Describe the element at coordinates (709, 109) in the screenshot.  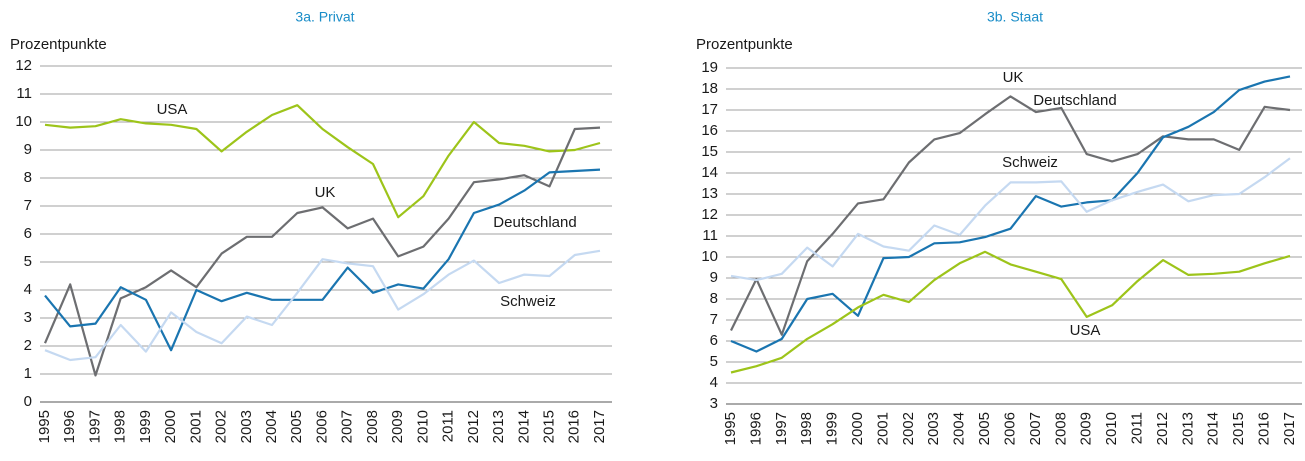
I see `y-tick-label: 17` at that location.